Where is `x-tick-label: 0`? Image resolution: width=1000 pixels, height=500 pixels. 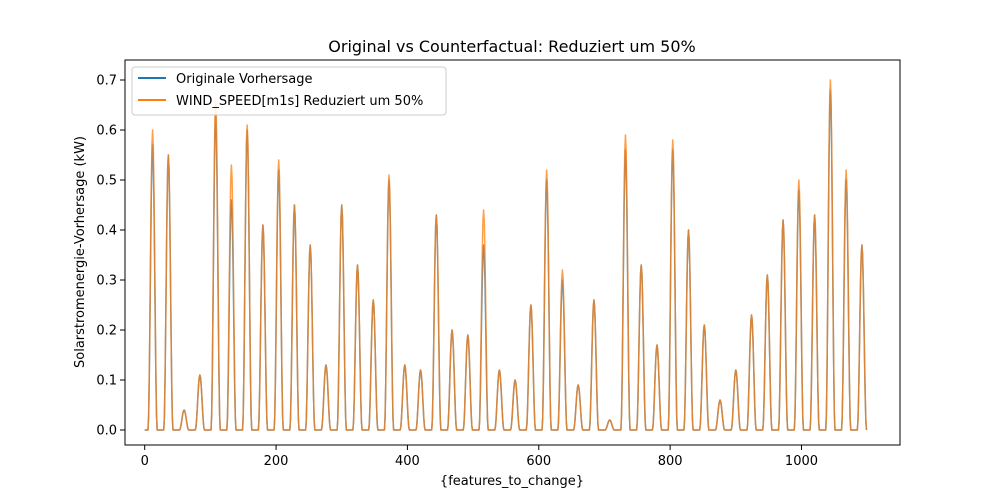 x-tick-label: 0 is located at coordinates (145, 461).